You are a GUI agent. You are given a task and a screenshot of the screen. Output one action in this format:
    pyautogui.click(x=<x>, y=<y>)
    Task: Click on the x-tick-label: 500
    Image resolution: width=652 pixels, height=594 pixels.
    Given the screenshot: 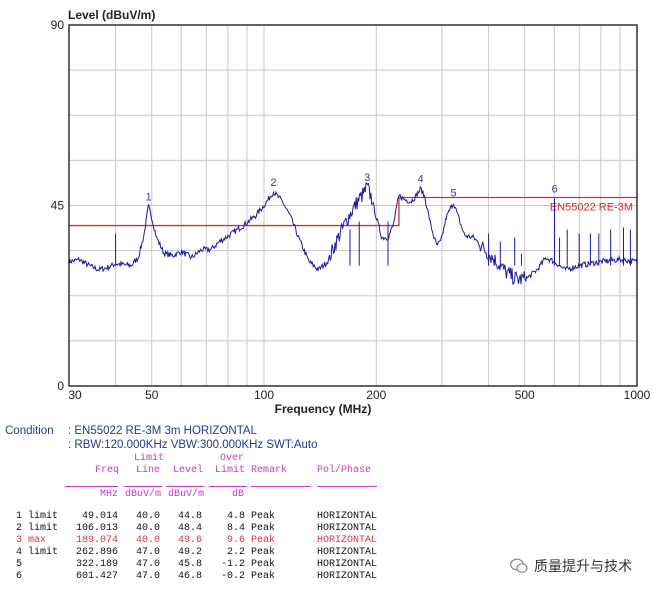 What is the action you would take?
    pyautogui.click(x=525, y=395)
    